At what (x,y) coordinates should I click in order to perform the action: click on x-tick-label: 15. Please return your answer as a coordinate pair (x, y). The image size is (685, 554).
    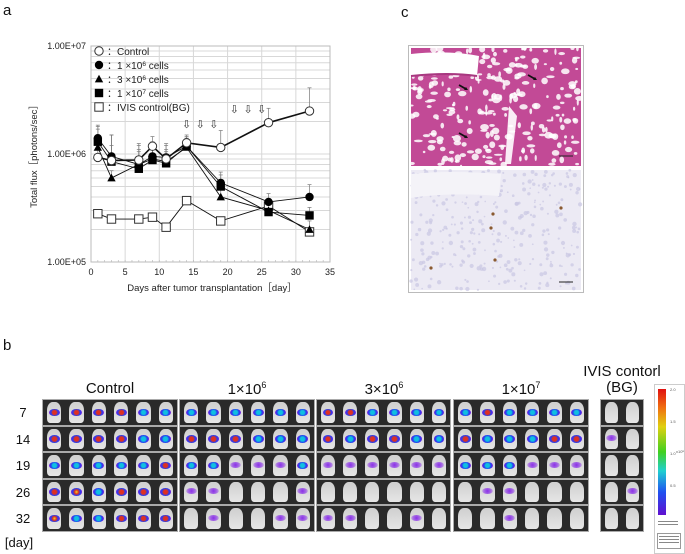
    Looking at the image, I should click on (193, 272).